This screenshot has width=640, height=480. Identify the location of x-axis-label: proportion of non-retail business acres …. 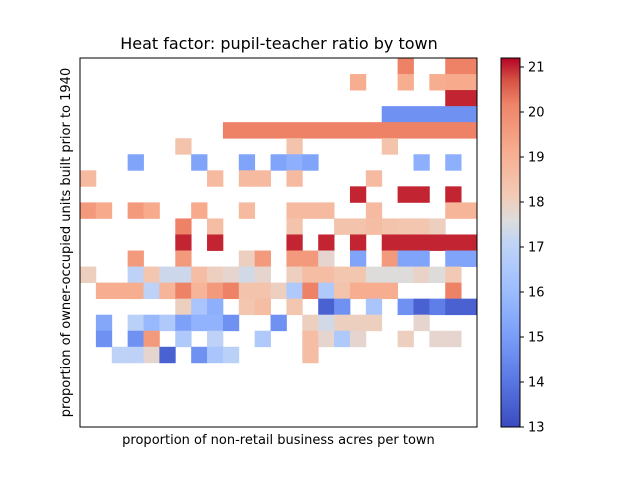
(278, 440).